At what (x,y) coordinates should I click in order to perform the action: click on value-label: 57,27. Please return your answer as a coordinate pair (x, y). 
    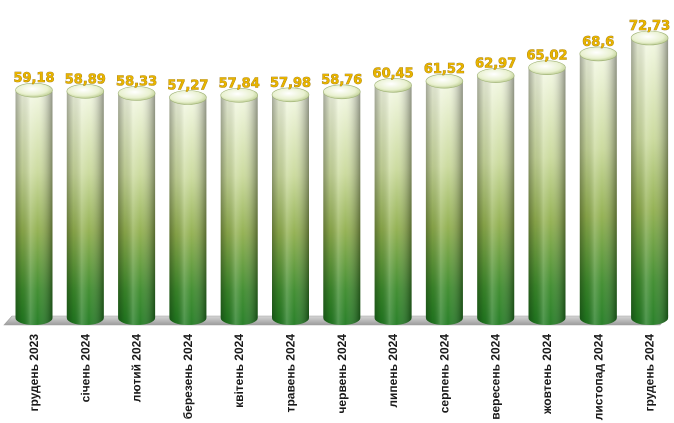
    Looking at the image, I should click on (187, 86).